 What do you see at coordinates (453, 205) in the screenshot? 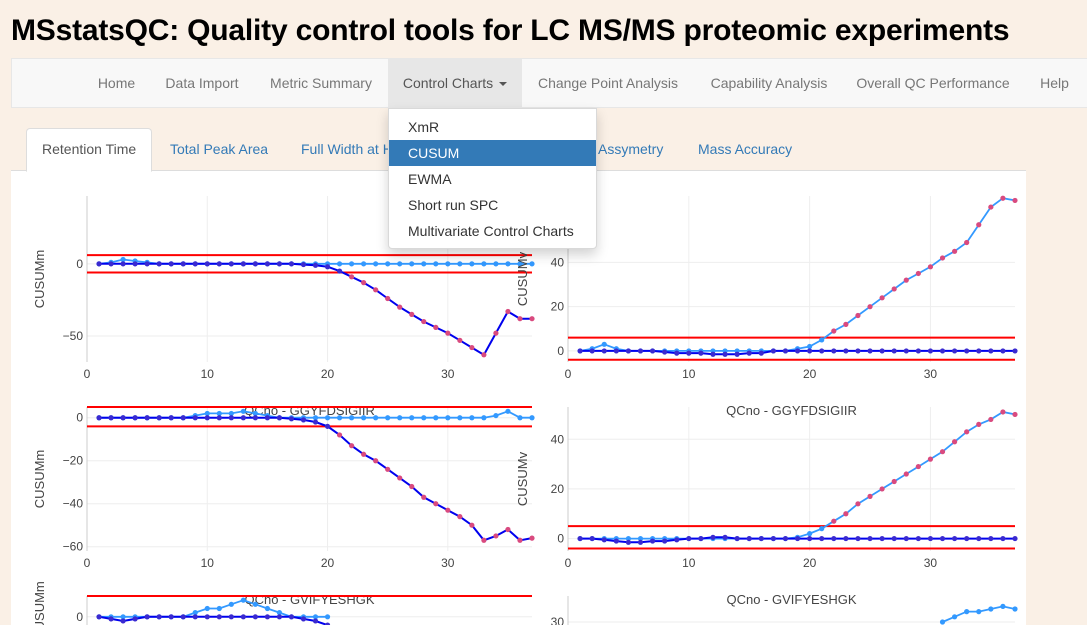
I see `menu-item-short-run-spc: Short run SPC` at bounding box center [453, 205].